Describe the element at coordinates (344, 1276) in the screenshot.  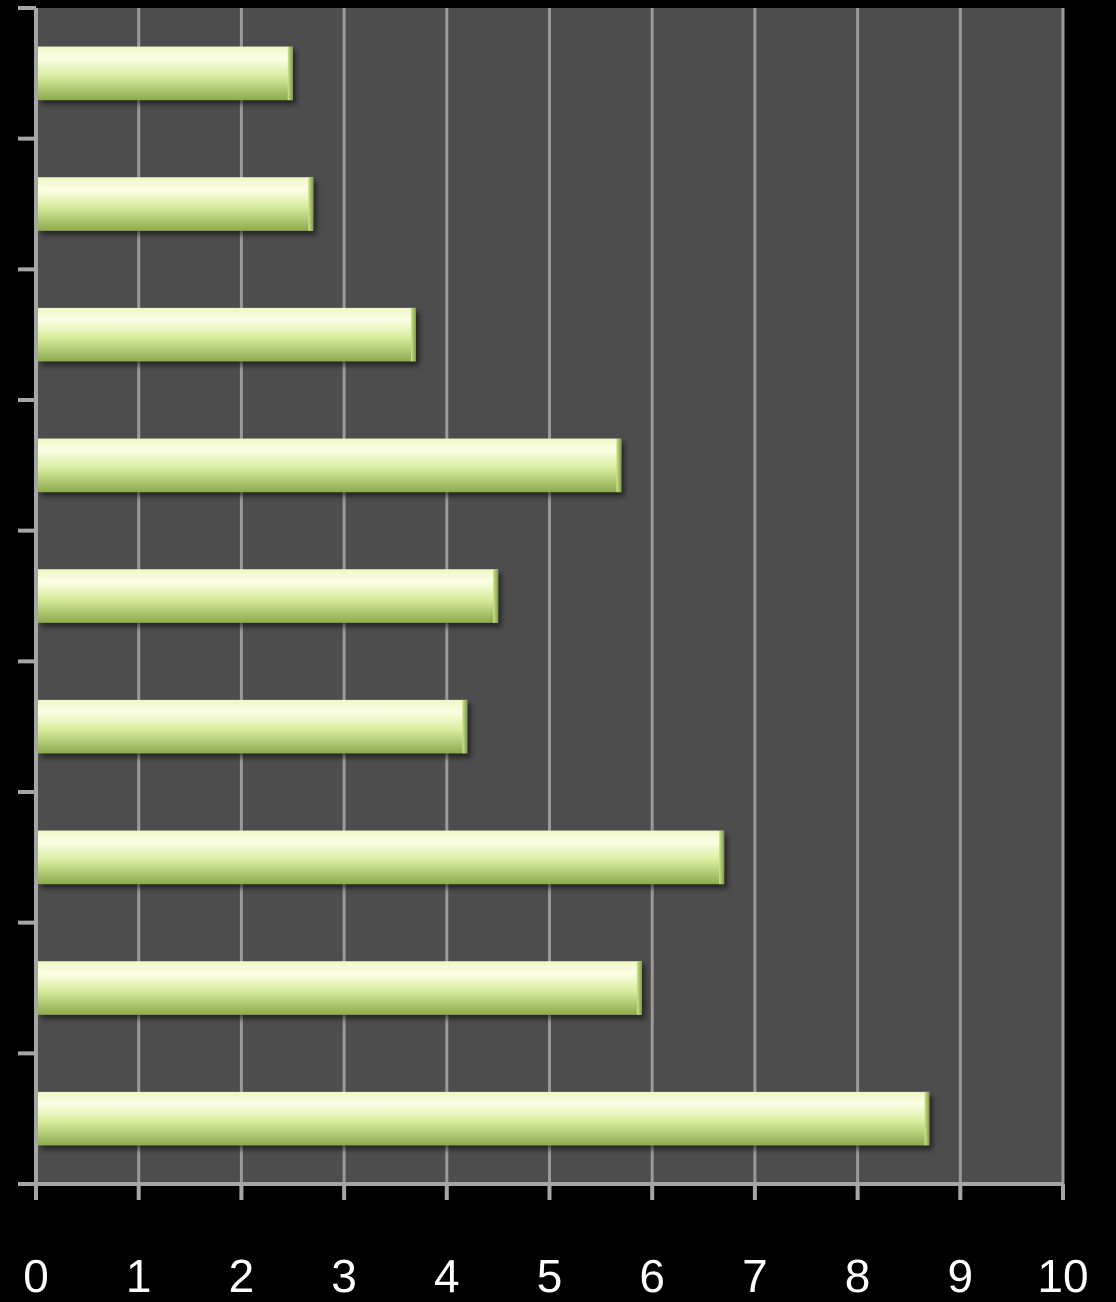
I see `x-tick-label: 3` at that location.